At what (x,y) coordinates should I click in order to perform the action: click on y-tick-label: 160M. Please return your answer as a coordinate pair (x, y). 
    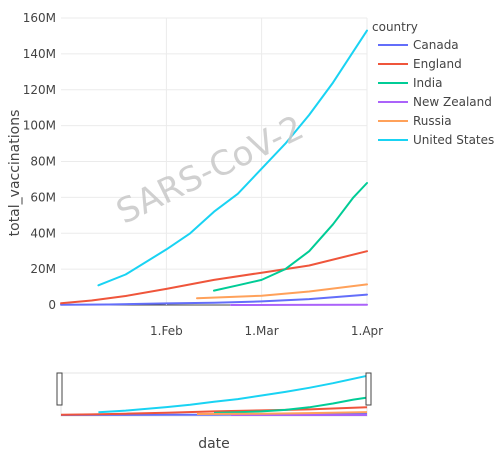
    Looking at the image, I should click on (39, 18).